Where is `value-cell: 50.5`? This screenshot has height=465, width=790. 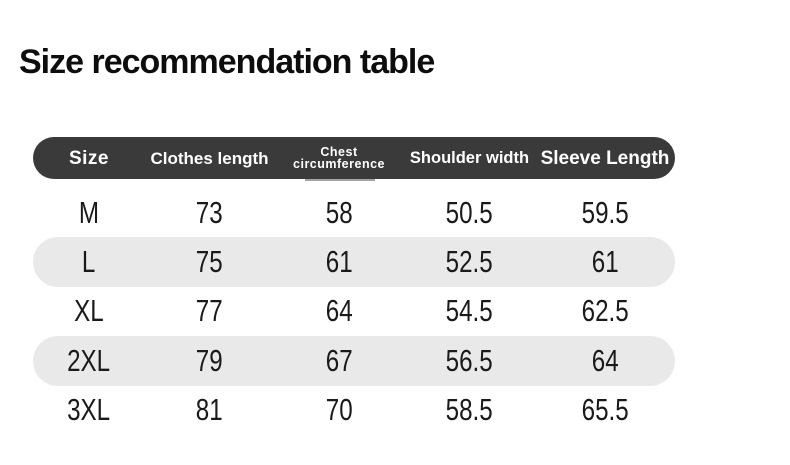
value-cell: 50.5 is located at coordinates (469, 212).